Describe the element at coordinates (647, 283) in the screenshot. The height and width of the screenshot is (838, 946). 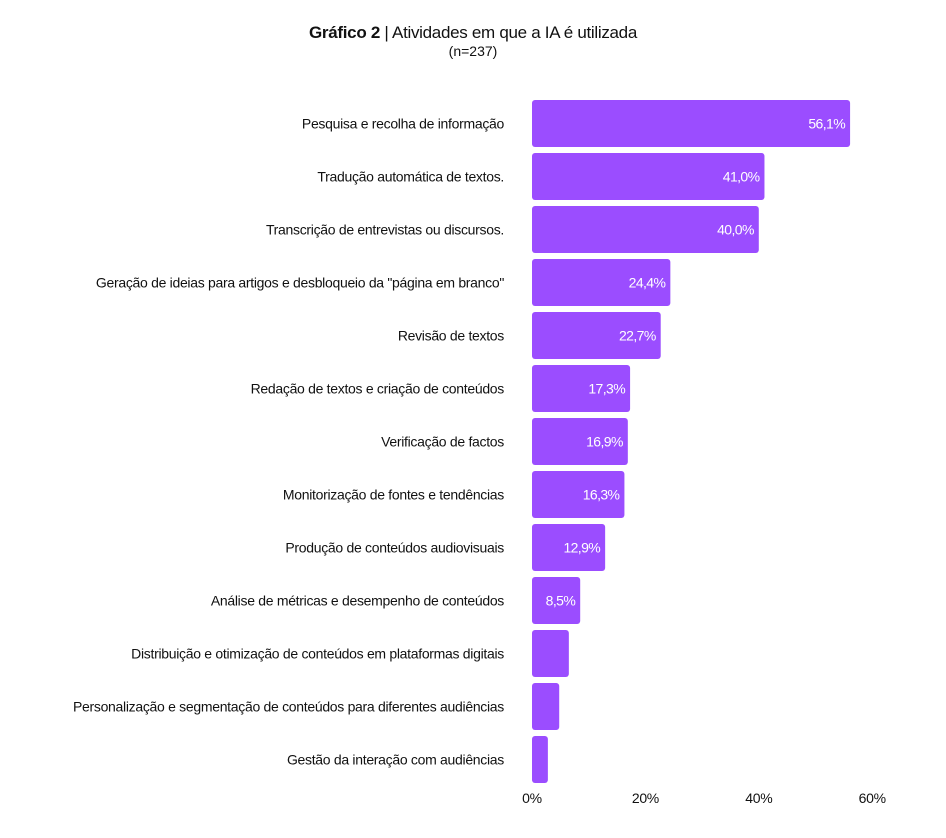
I see `data-label: 24,4%` at that location.